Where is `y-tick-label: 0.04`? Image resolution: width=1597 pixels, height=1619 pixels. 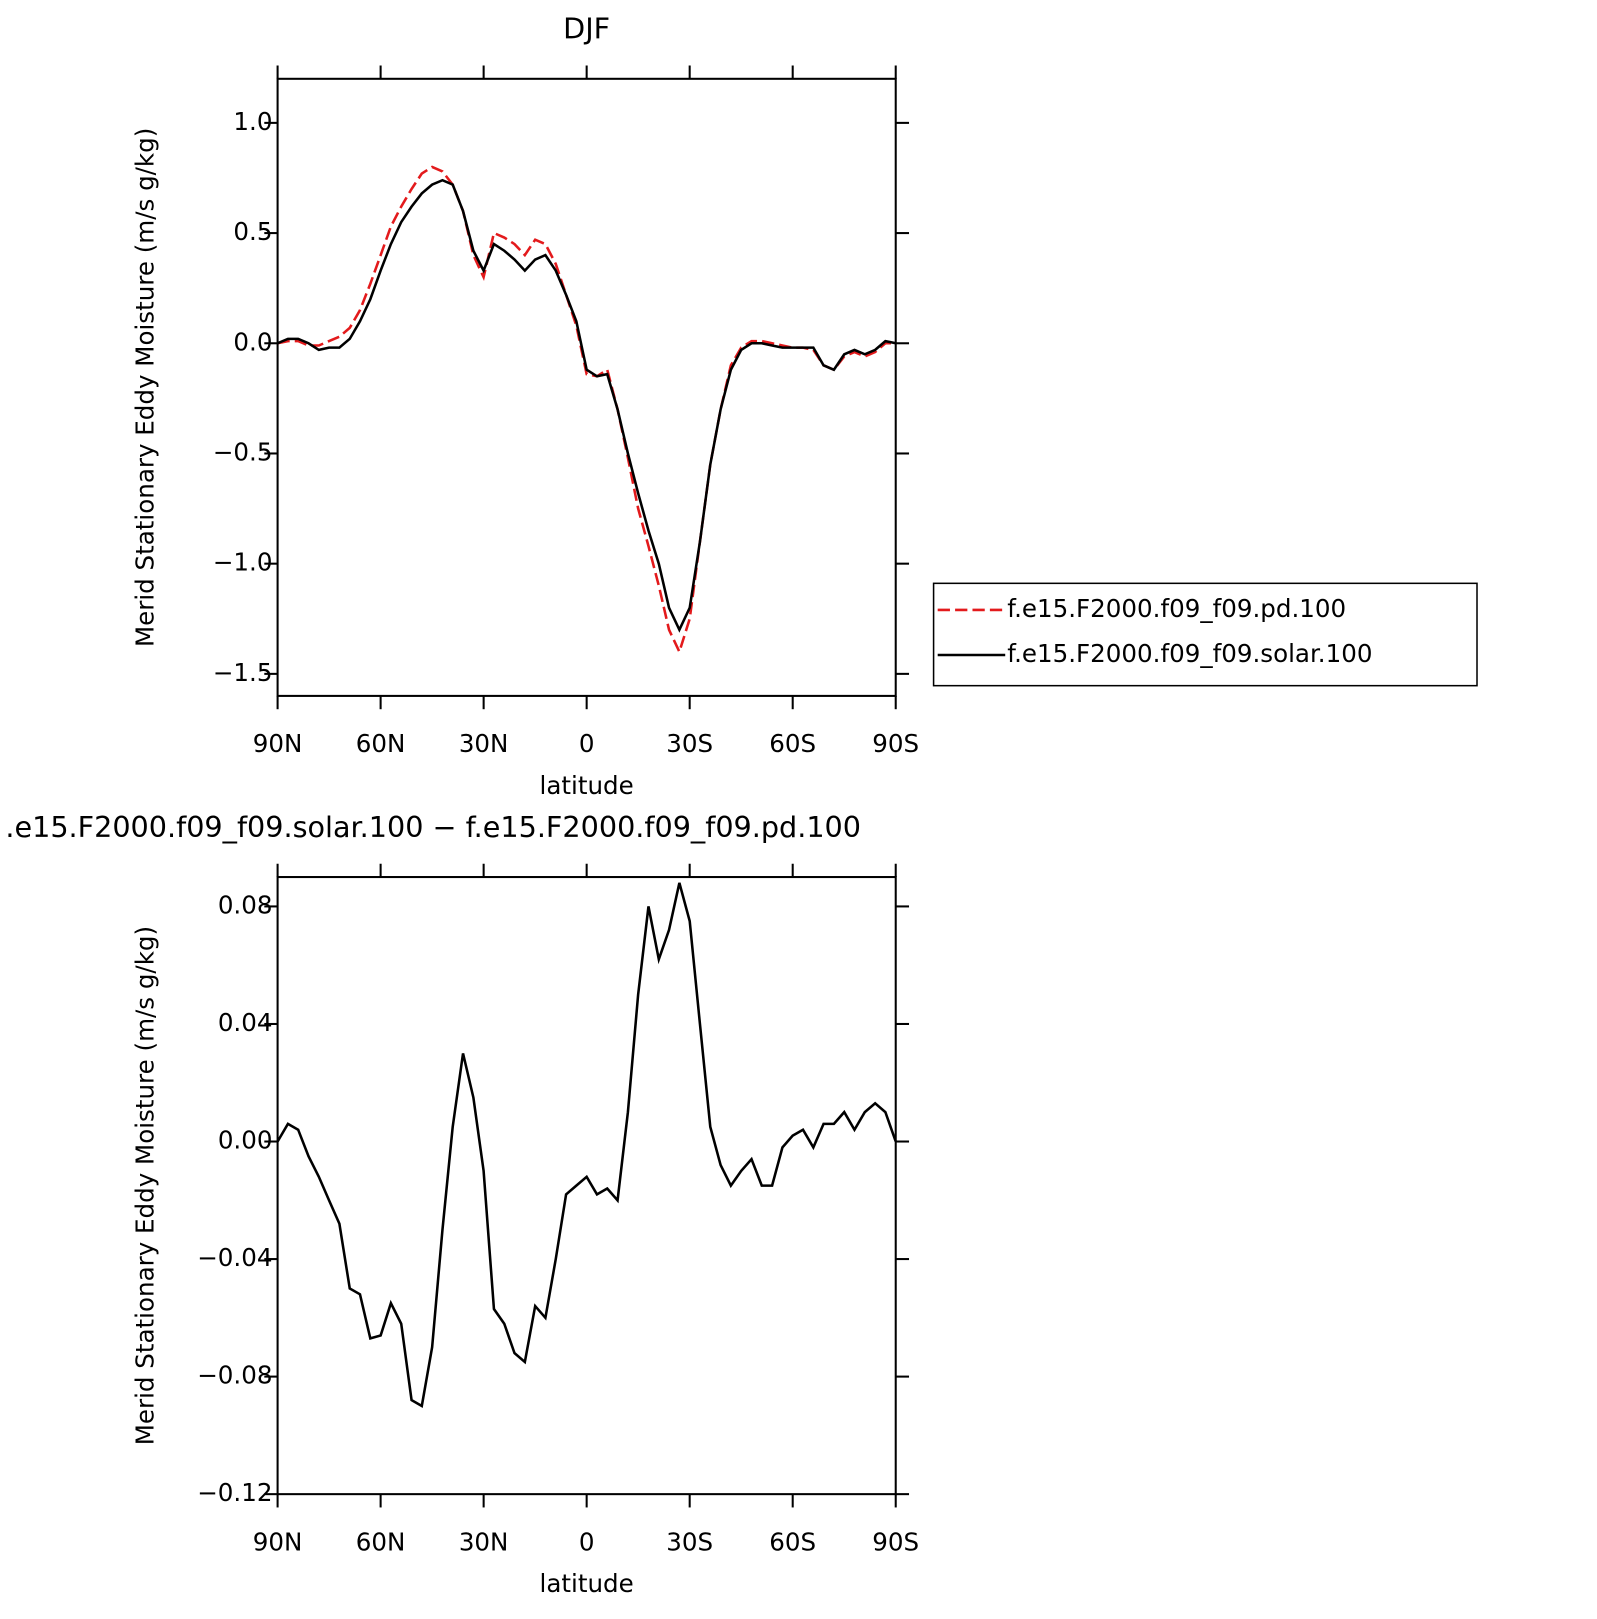 y-tick-label: 0.04 is located at coordinates (245, 1022).